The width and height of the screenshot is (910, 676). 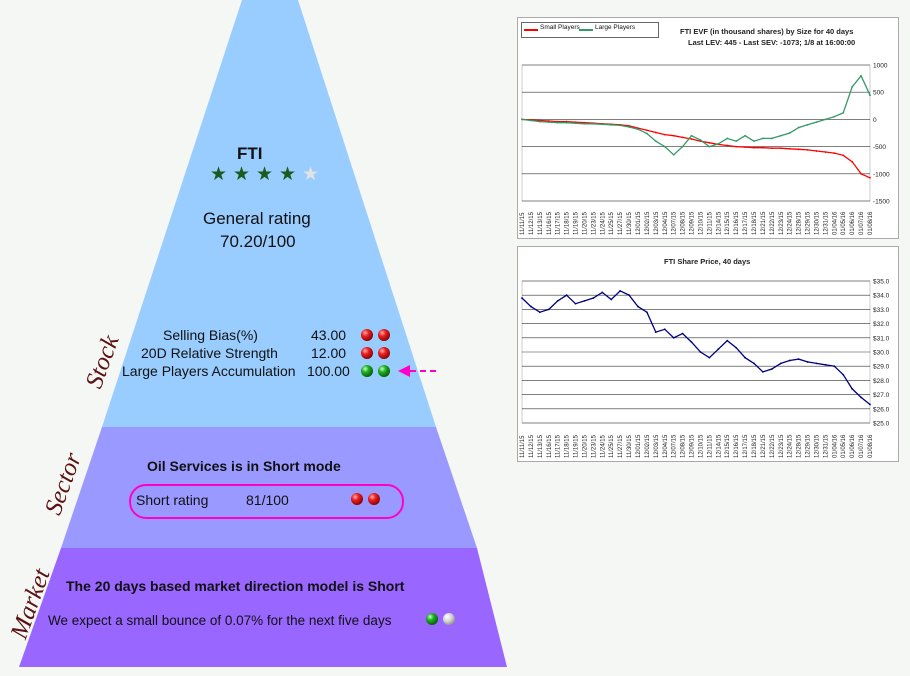 What do you see at coordinates (550, 223) in the screenshot?
I see `evf-x-tick-label: 11/16/15` at bounding box center [550, 223].